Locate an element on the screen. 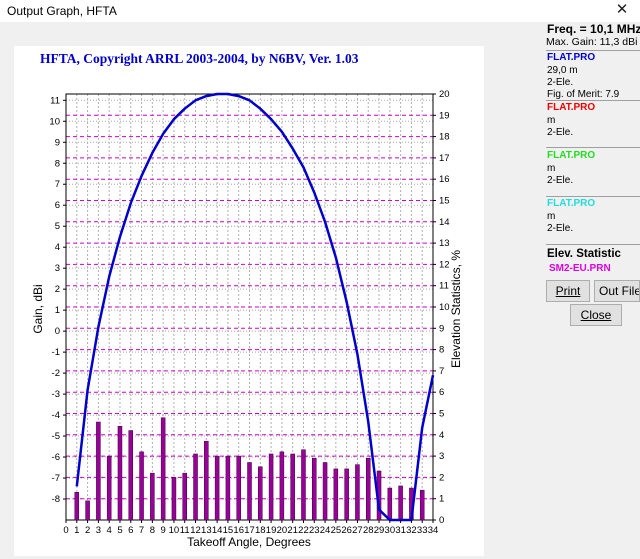 The height and width of the screenshot is (559, 640). y-right-tick-label: 13 is located at coordinates (444, 243).